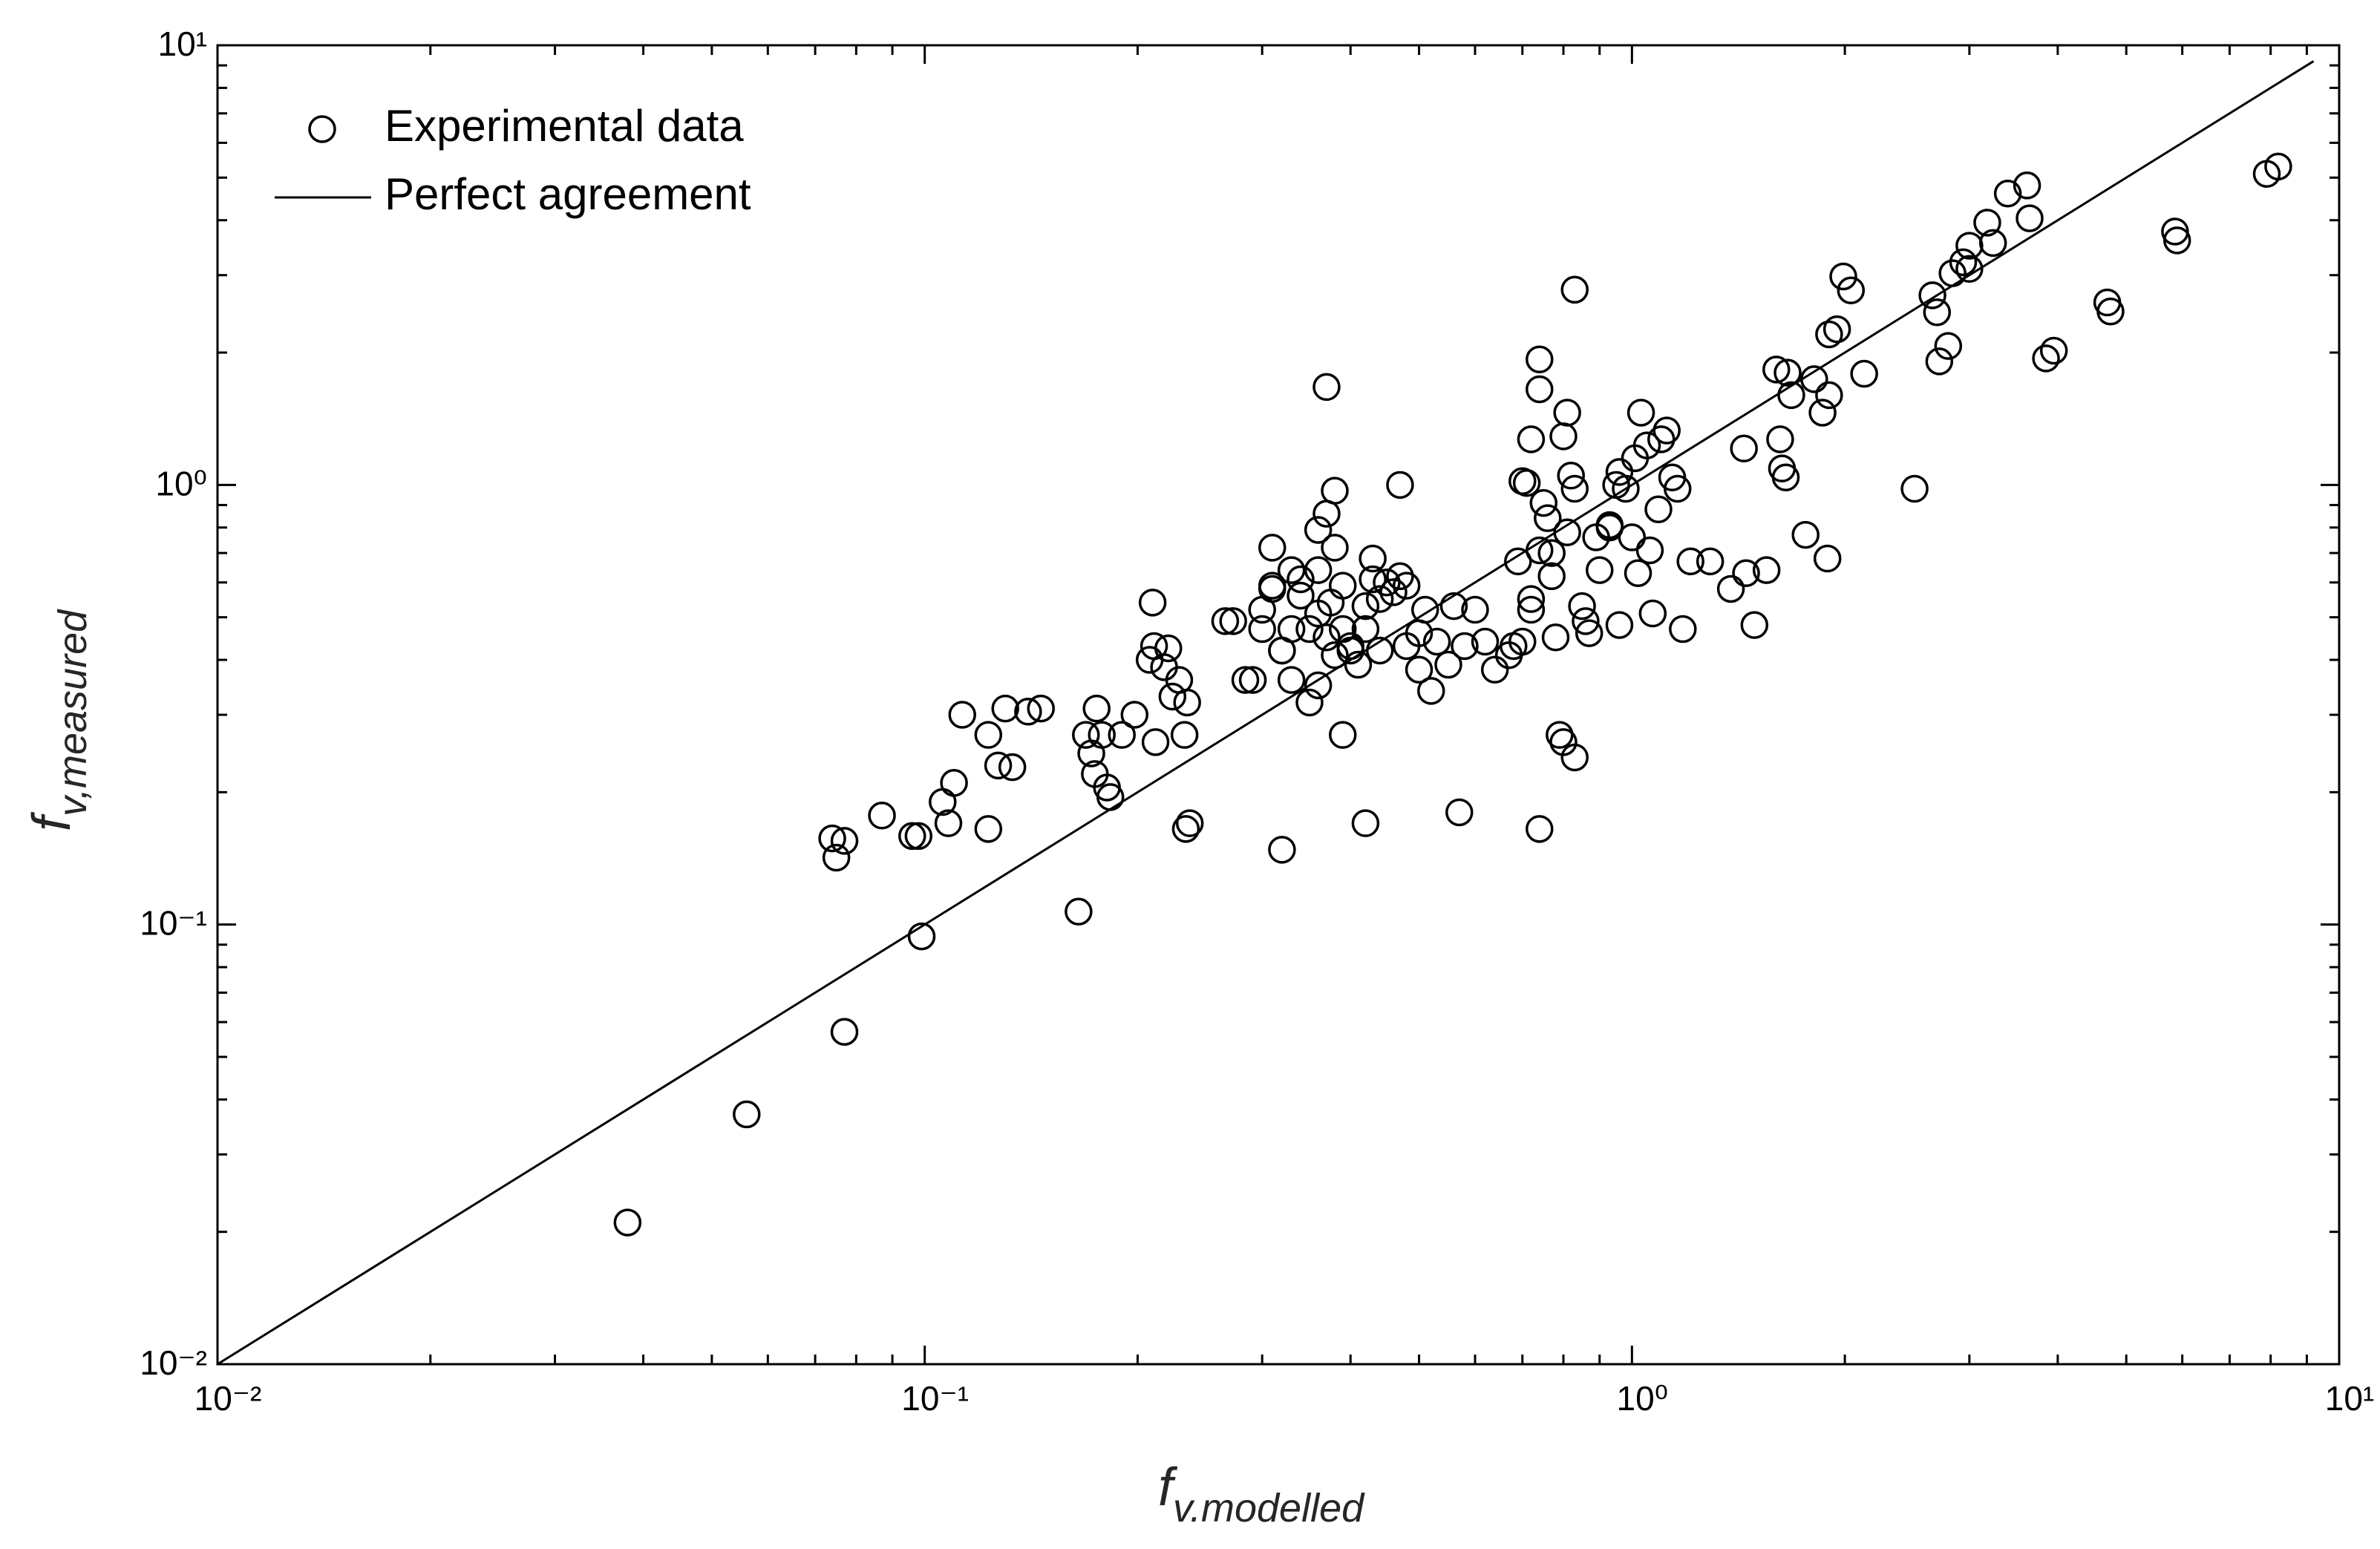 This screenshot has height=1549, width=2380. I want to click on y-tick-label: 10⁰, so click(181, 483).